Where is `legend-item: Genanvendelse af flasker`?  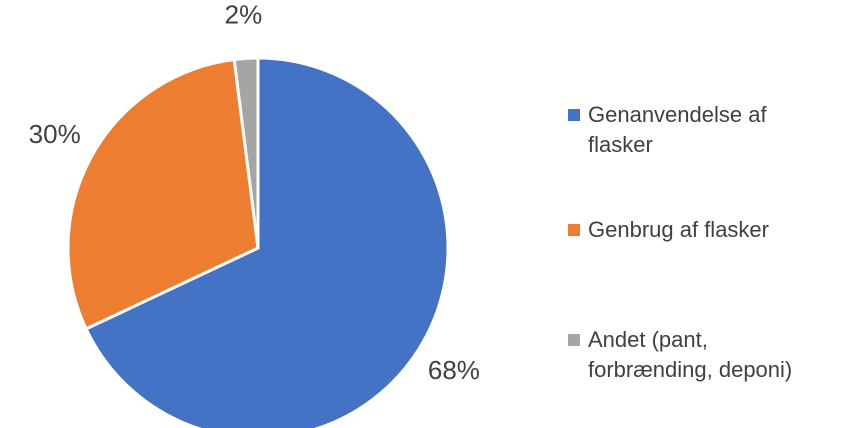
legend-item: Genanvendelse af flasker is located at coordinates (688, 130).